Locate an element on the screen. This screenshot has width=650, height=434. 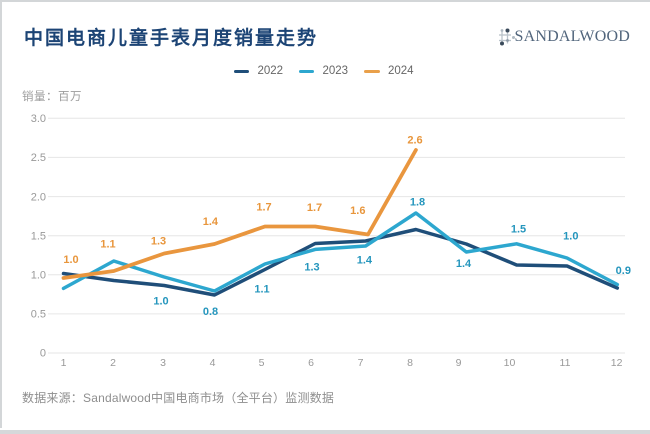
svg-text: 0 is located at coordinates (43, 354).